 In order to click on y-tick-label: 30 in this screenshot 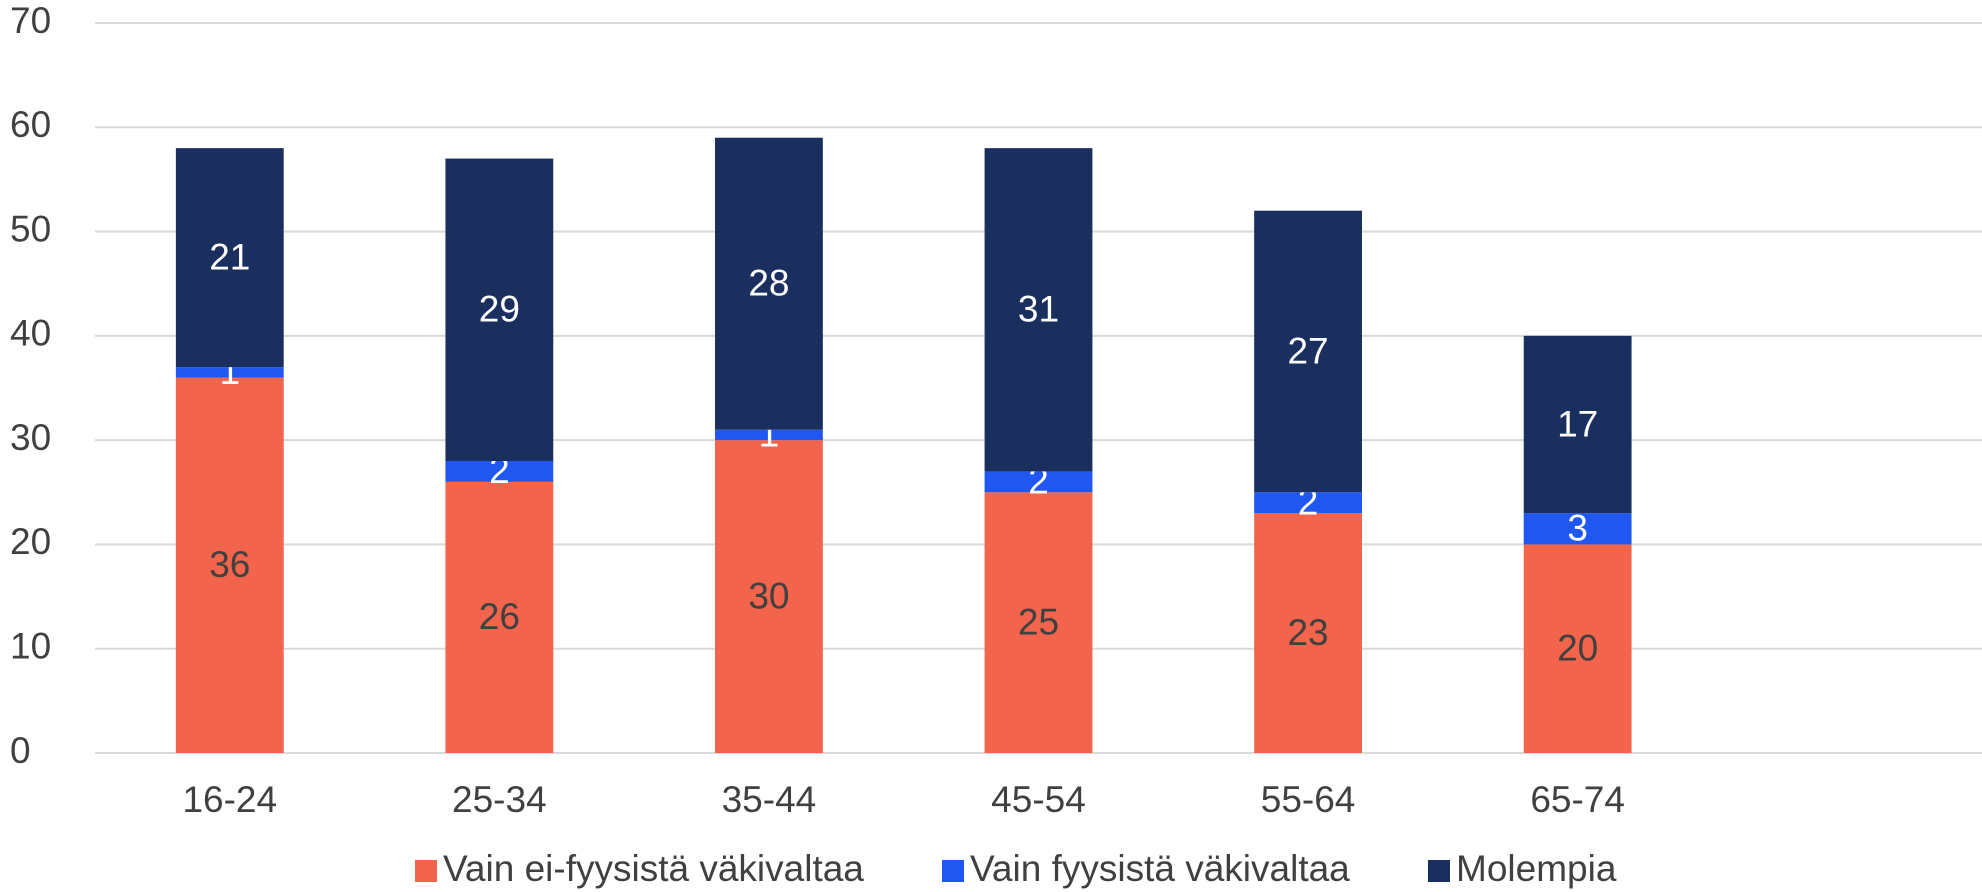, I will do `click(30, 437)`.